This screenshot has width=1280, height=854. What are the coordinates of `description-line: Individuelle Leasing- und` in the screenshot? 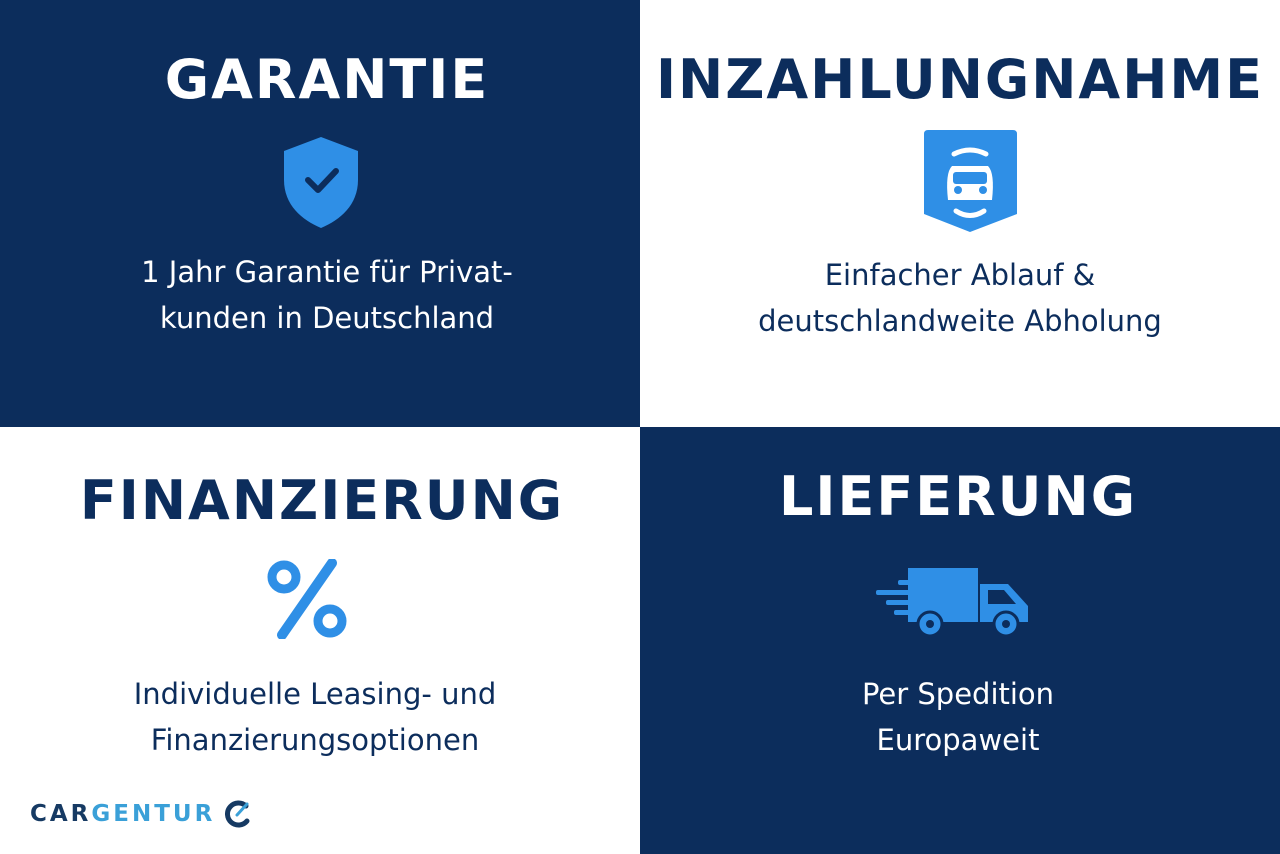 It's located at (315, 694).